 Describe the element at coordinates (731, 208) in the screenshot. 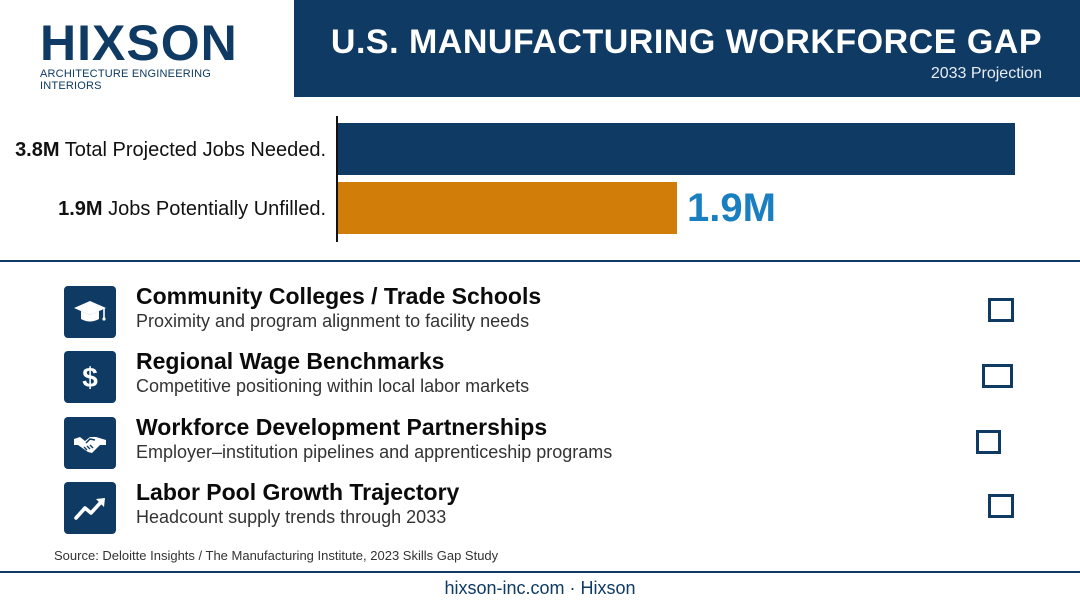

I see `bar-data-label-unfilled: 1.9M` at that location.